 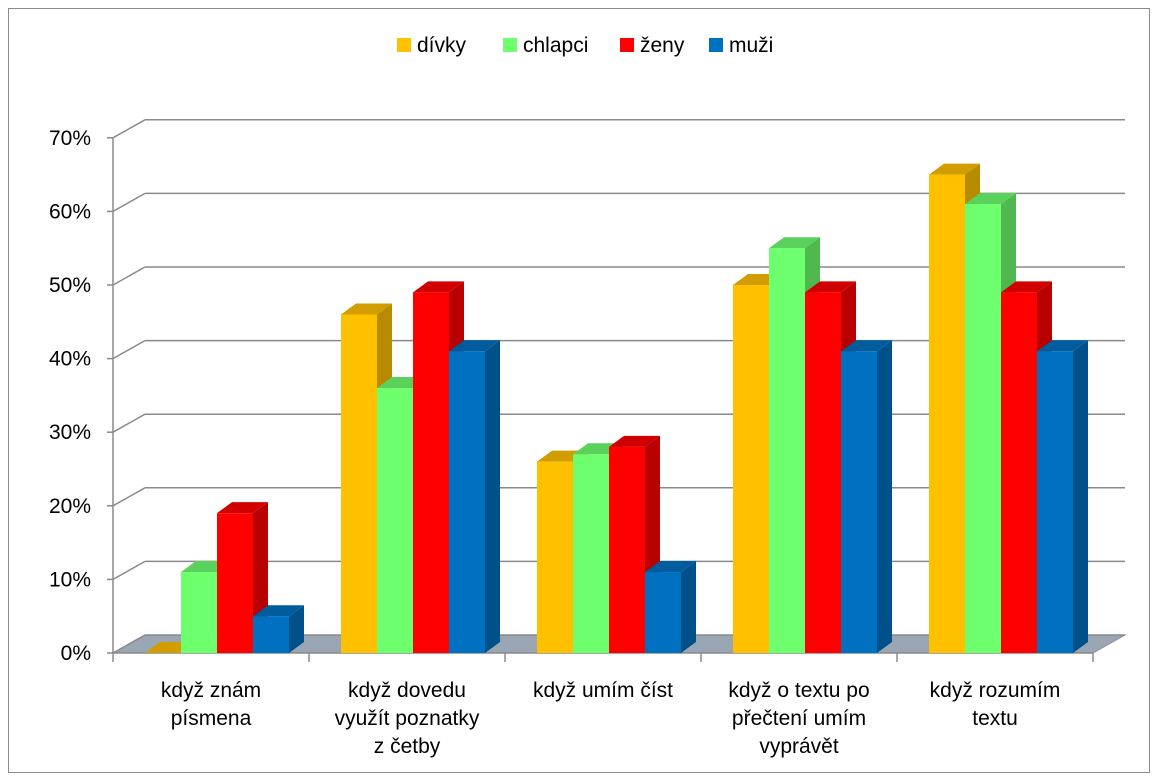 I want to click on y-tick-label: 10%, so click(x=70, y=579).